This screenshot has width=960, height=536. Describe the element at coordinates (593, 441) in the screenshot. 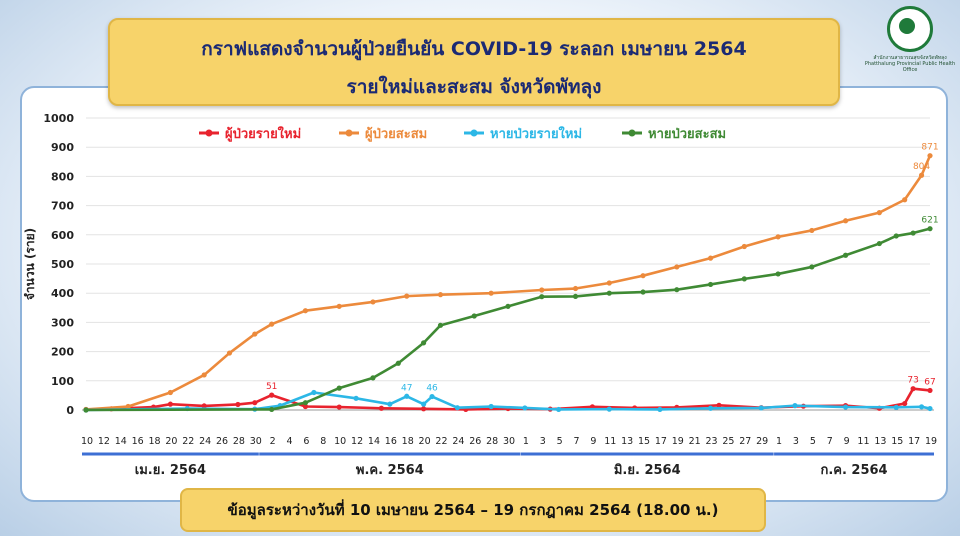

I see `x-tick-label: 9` at that location.